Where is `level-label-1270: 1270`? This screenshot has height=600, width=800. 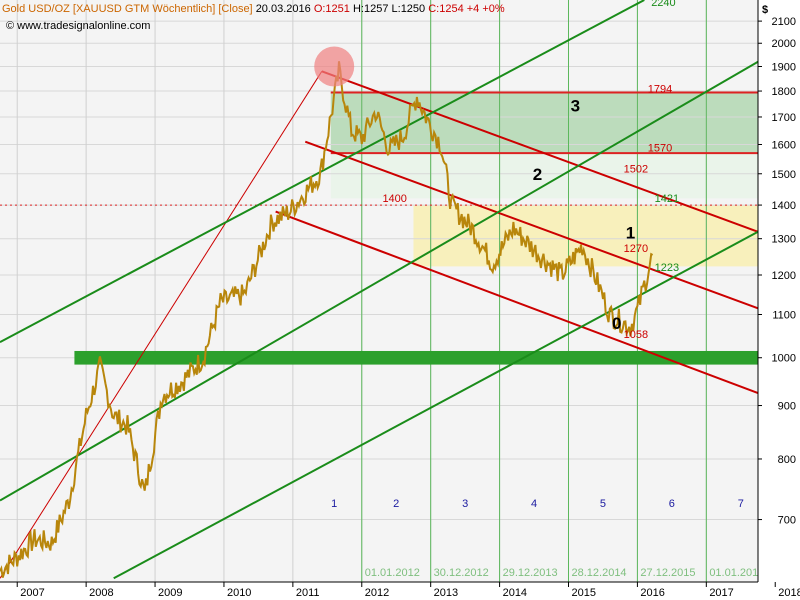
level-label-1270: 1270 is located at coordinates (636, 249).